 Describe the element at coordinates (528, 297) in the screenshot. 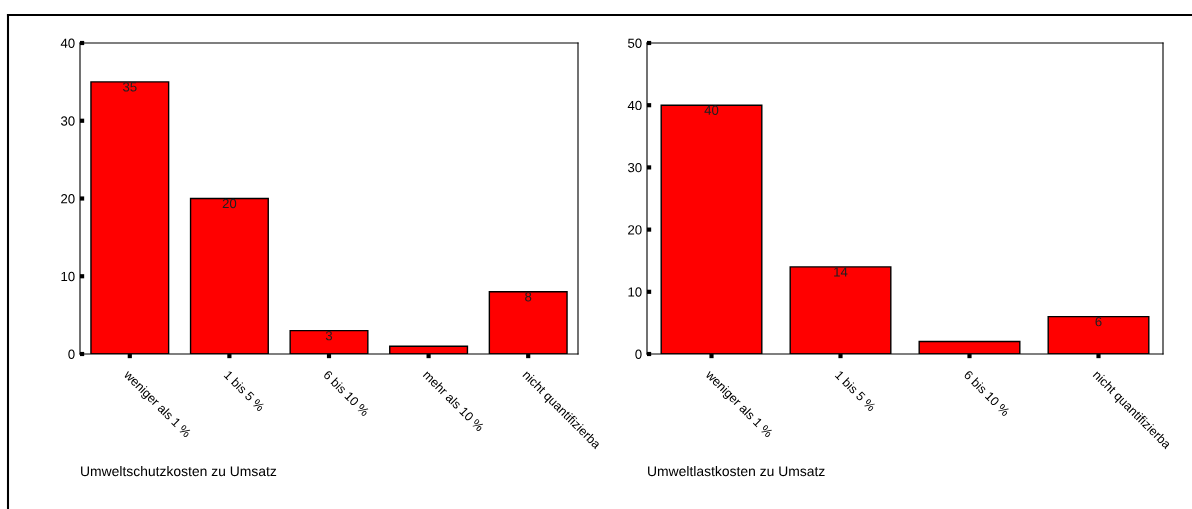

I see `data-label: 8` at that location.